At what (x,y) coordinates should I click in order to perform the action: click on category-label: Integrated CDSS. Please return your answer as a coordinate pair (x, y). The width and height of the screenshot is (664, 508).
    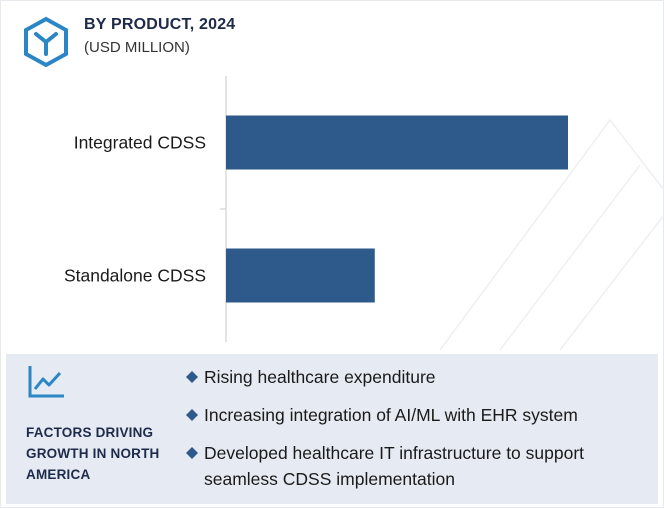
    Looking at the image, I should click on (140, 143).